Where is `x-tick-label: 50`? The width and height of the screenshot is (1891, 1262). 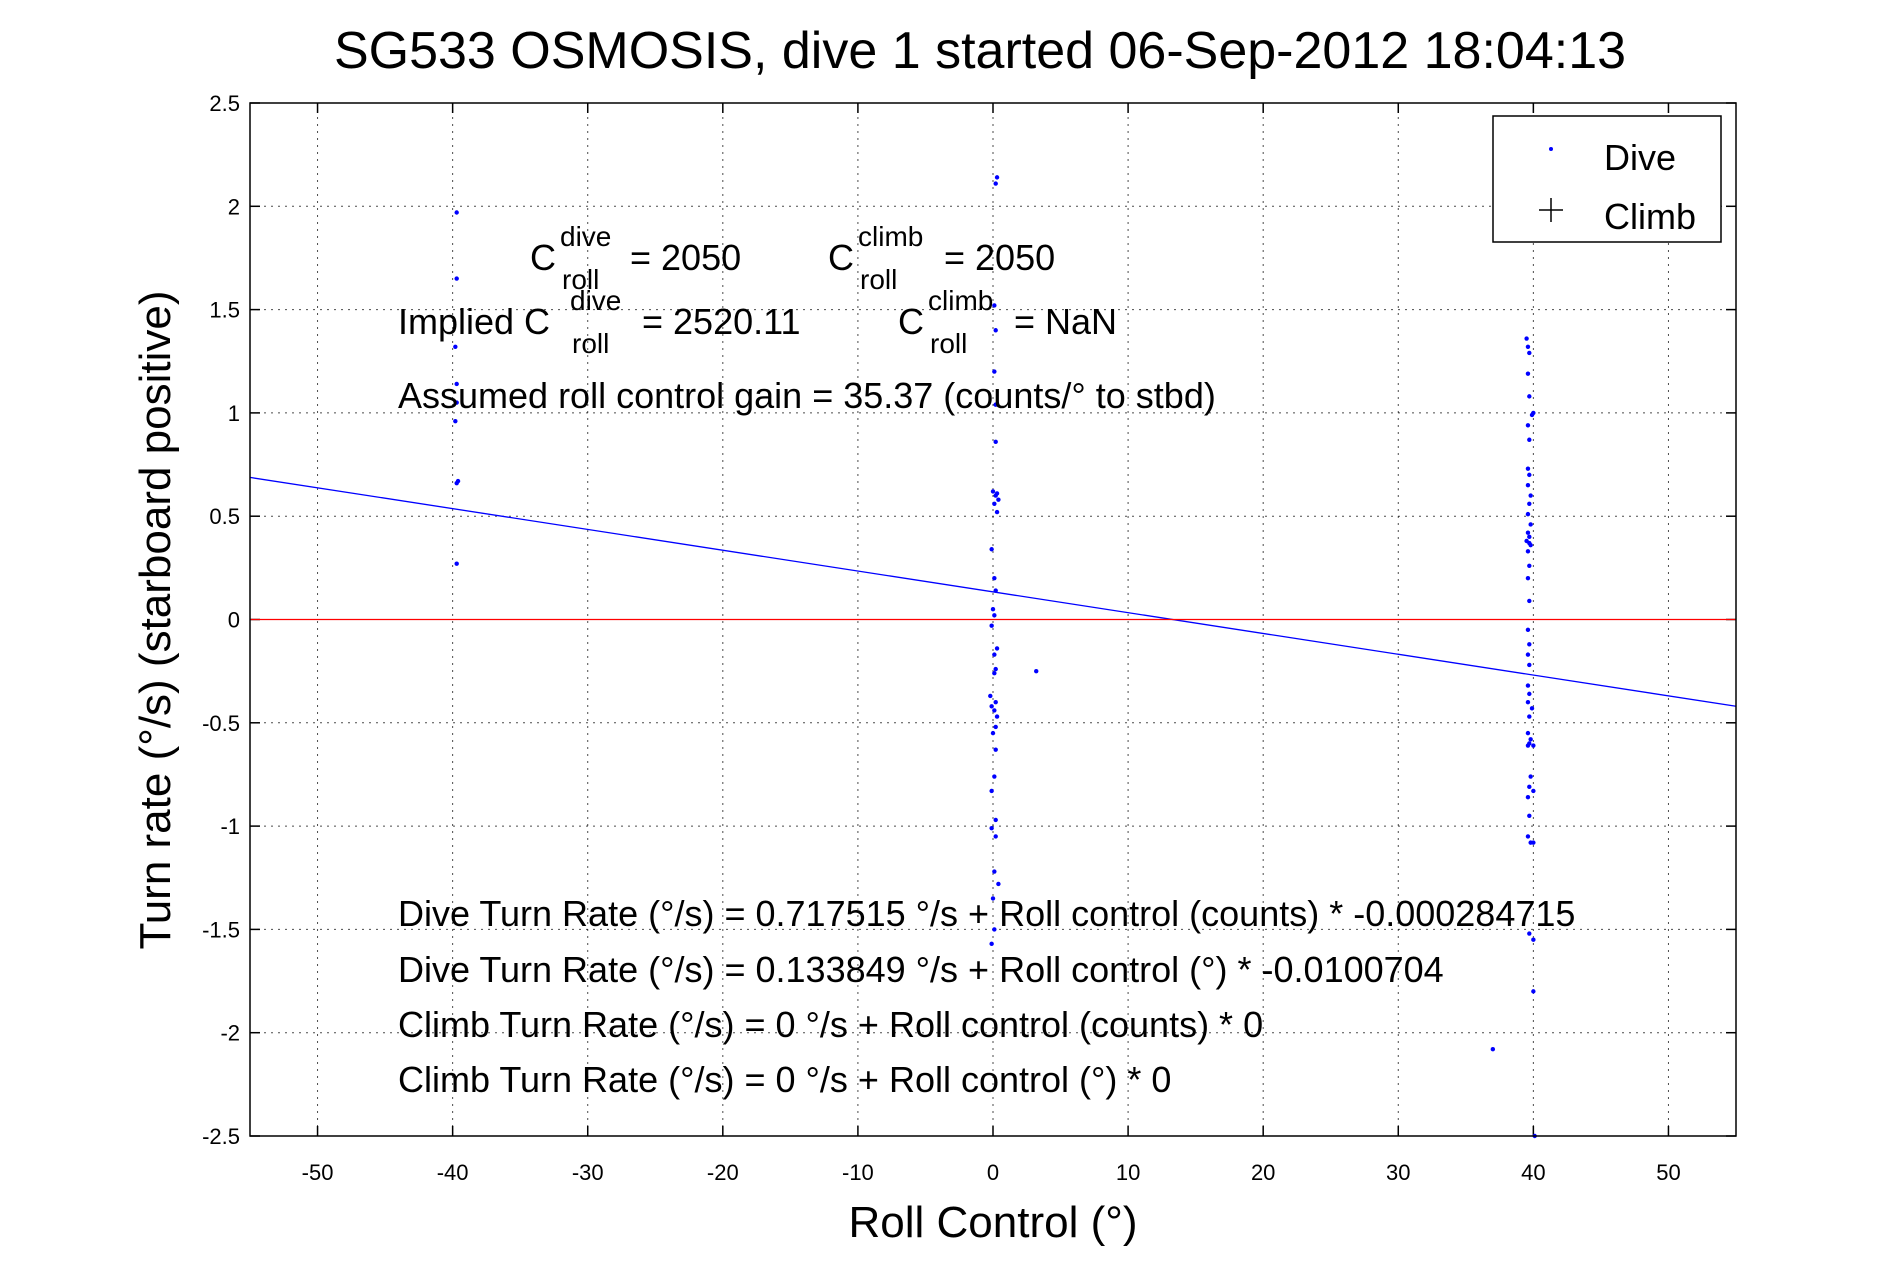
x-tick-label: 50 is located at coordinates (1668, 1172).